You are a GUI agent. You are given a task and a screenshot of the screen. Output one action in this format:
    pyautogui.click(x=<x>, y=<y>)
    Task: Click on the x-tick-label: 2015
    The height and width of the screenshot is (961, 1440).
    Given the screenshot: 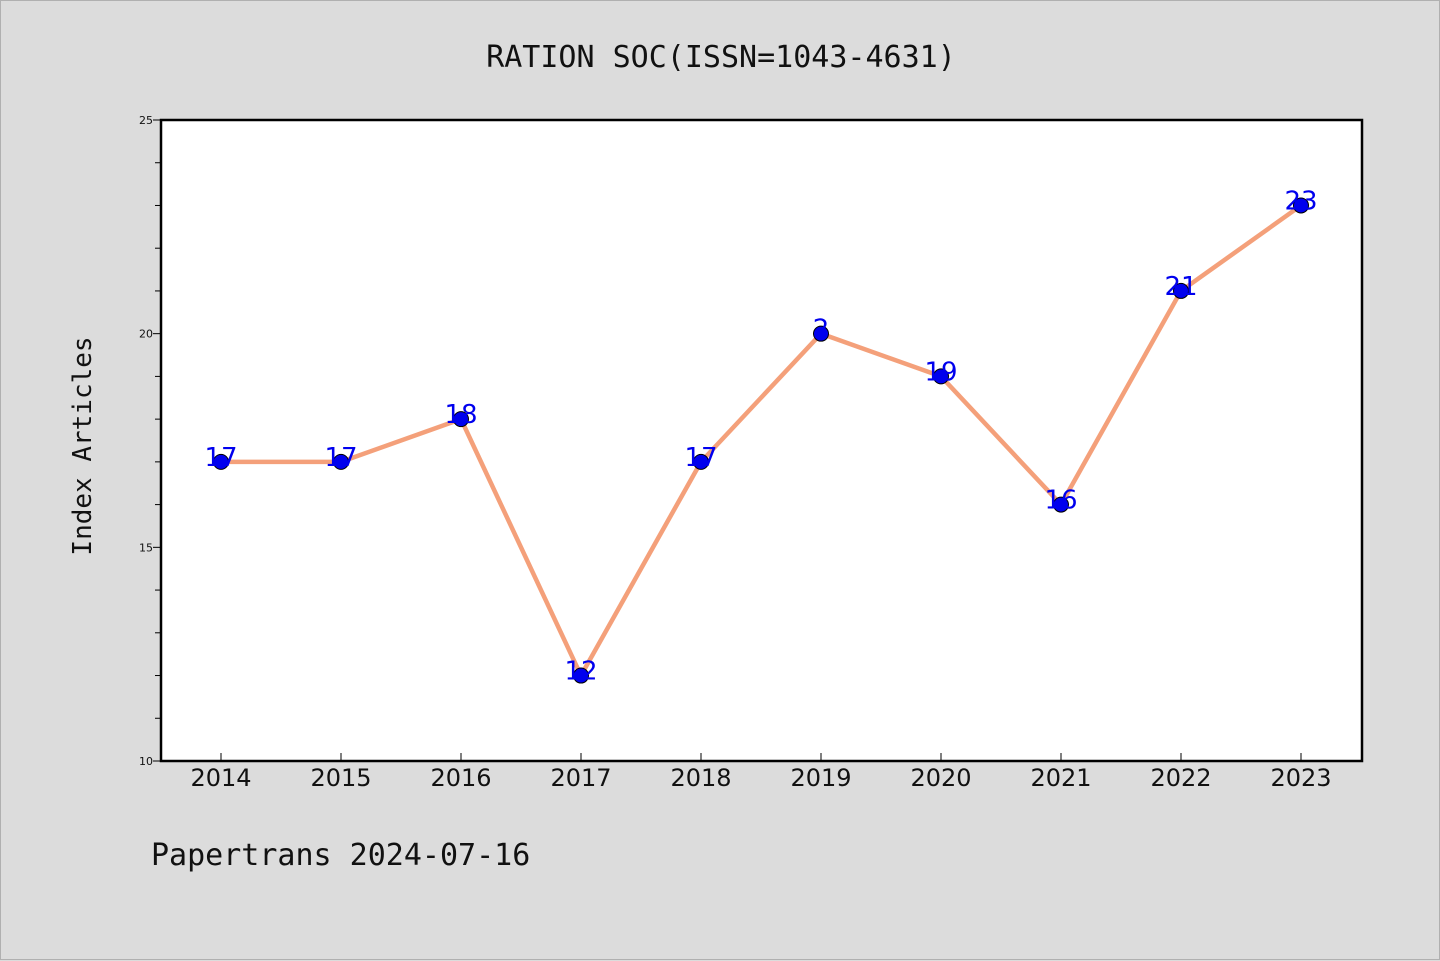 What is the action you would take?
    pyautogui.click(x=340, y=778)
    